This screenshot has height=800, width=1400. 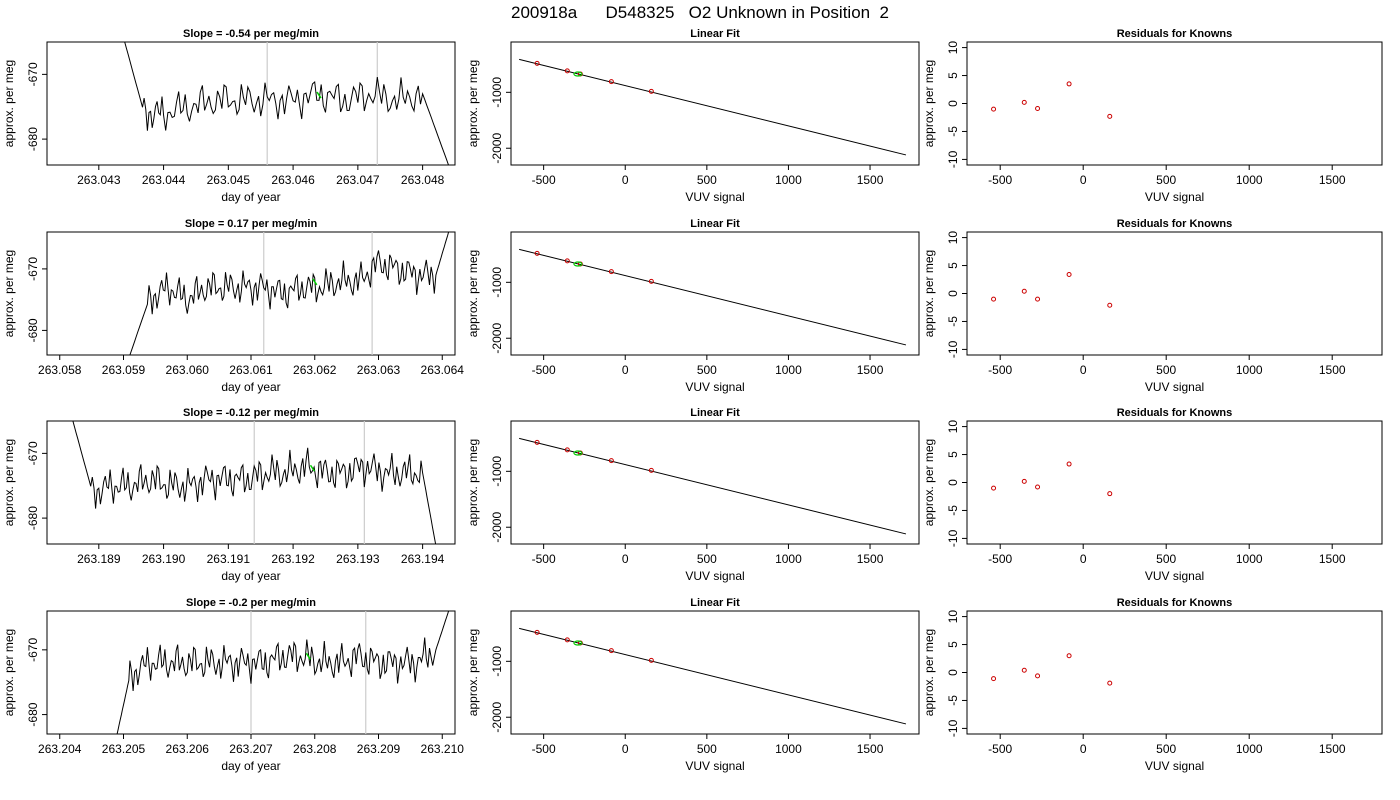 I want to click on x-tick-label: 263.044, so click(x=164, y=180).